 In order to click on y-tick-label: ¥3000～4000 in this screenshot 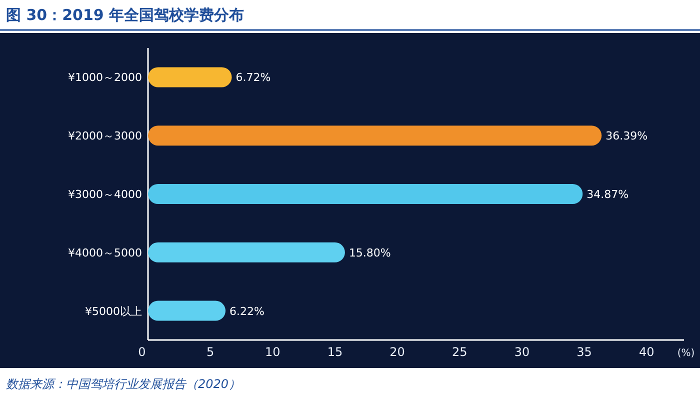, I will do `click(105, 194)`.